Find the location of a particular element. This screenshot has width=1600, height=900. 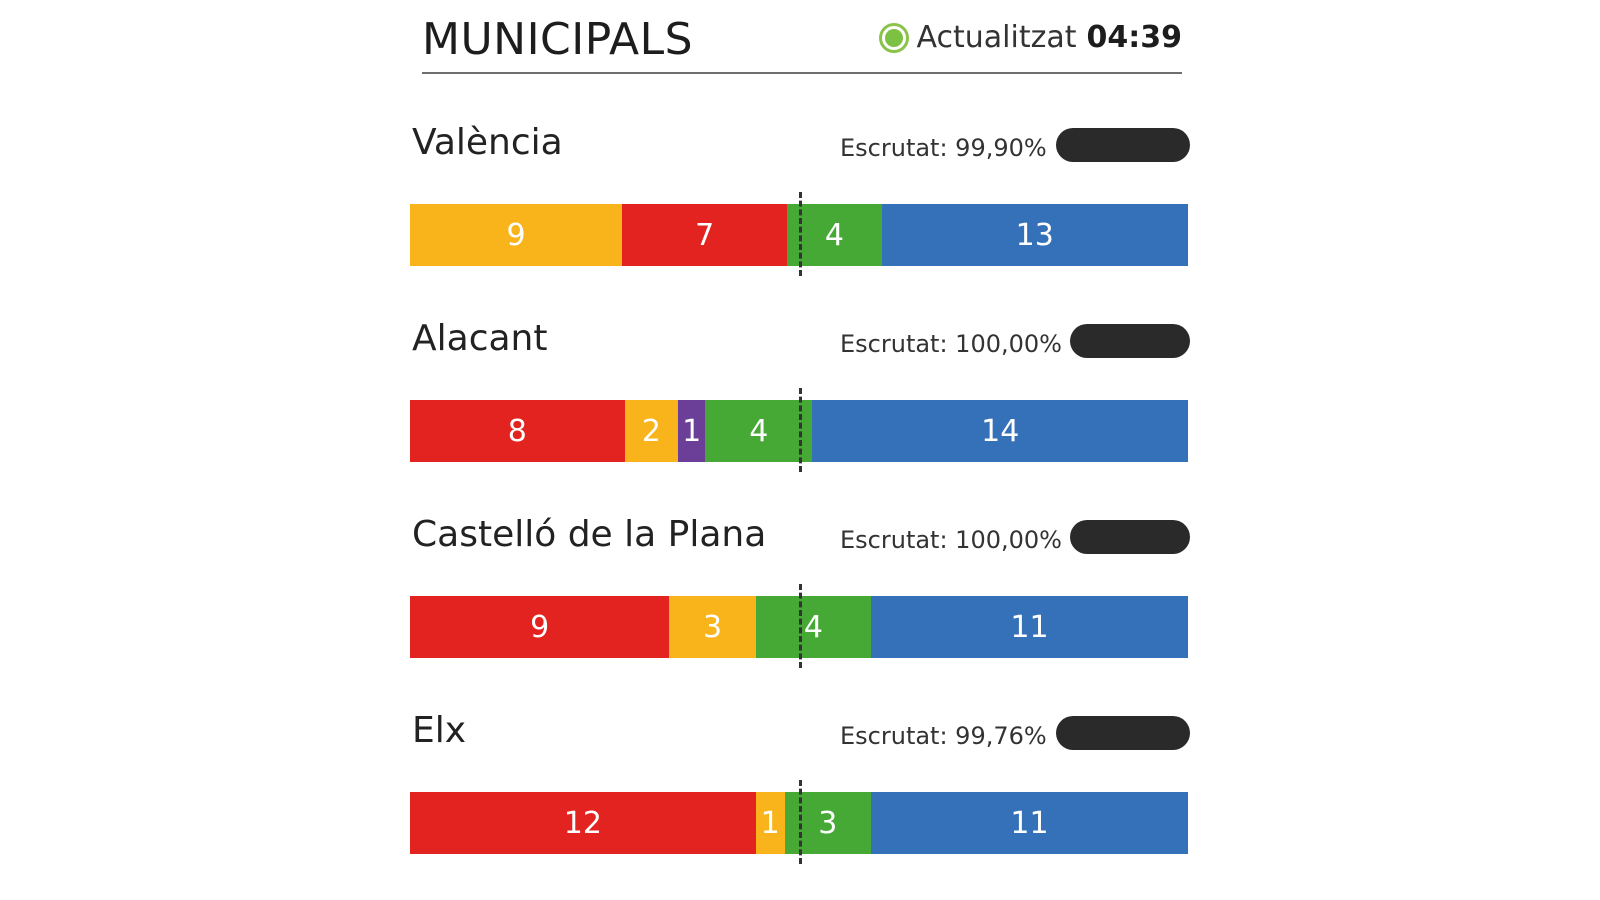

city-name: Alacant is located at coordinates (480, 338).